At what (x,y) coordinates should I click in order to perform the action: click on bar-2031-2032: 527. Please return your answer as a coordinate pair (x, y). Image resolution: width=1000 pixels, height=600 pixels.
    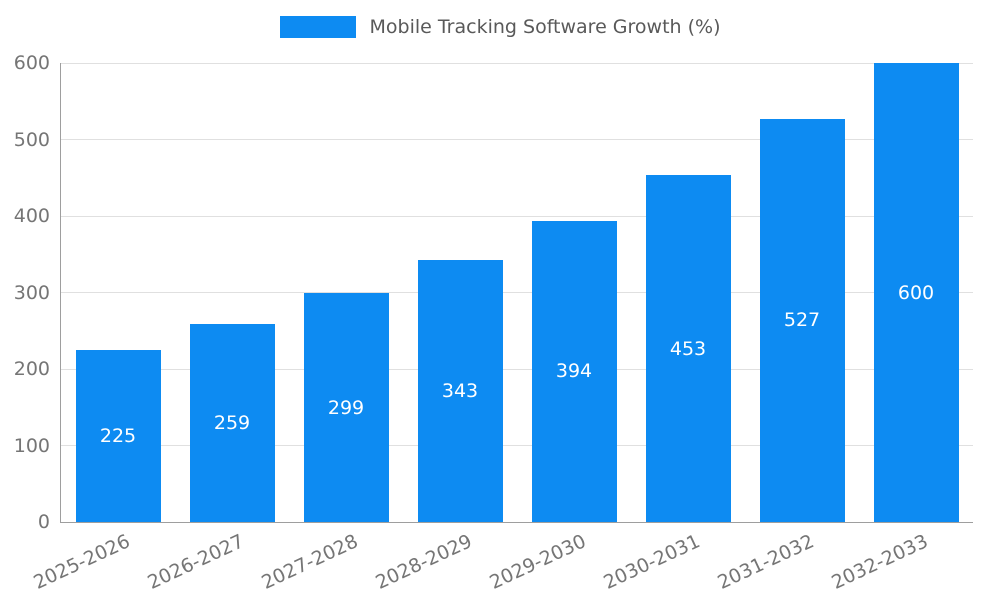
    Looking at the image, I should click on (802, 320).